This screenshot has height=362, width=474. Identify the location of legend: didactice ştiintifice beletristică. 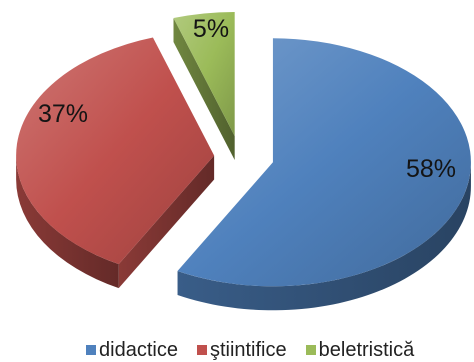
(250, 350).